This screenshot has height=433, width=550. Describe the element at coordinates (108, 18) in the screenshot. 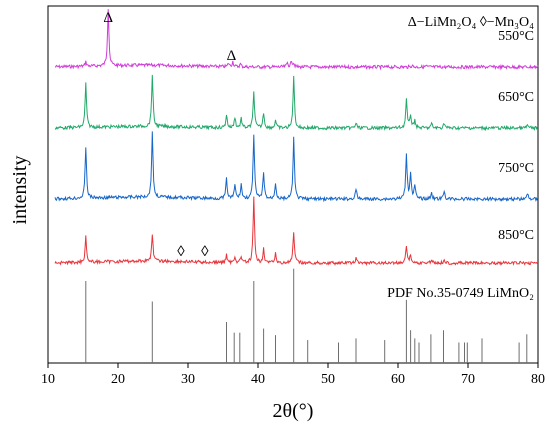

I see `peak-marker-0: Δ` at that location.